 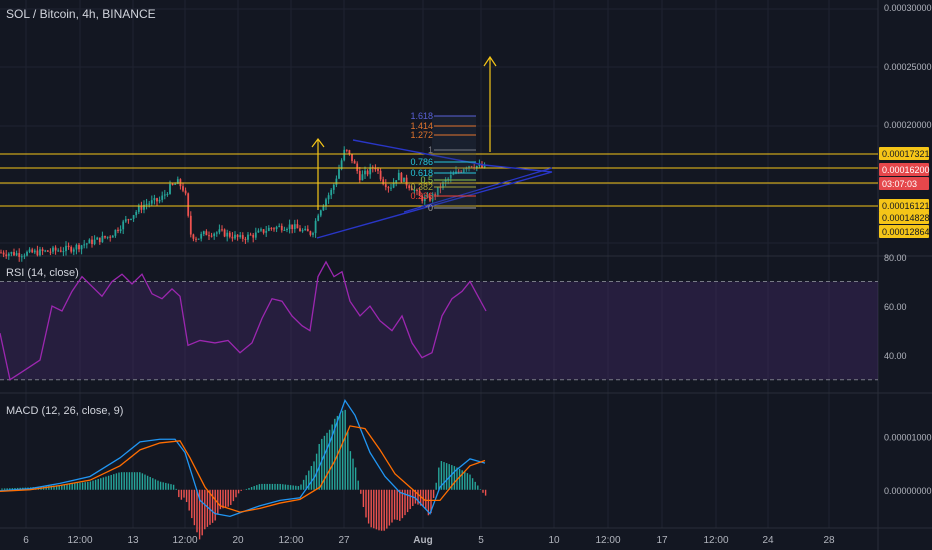 I want to click on arrow-up-1-head, so click(x=318, y=143).